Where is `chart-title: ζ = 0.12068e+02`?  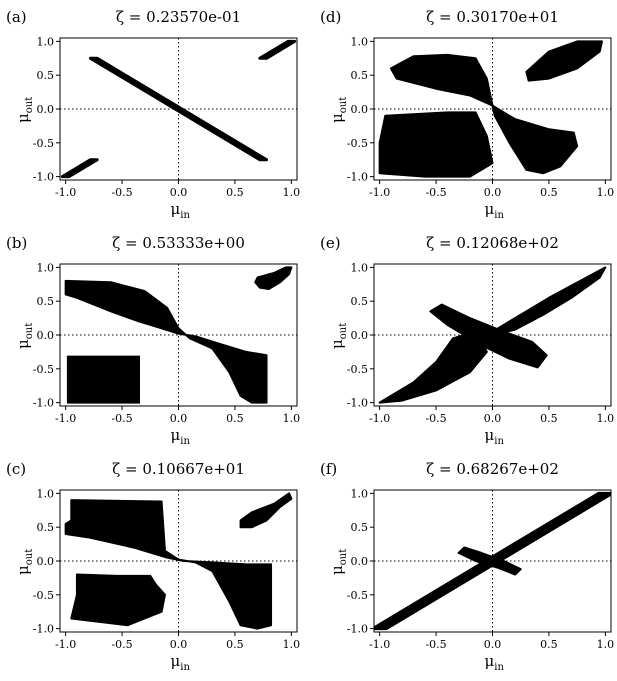
chart-title: ζ = 0.12068e+02 is located at coordinates (492, 243).